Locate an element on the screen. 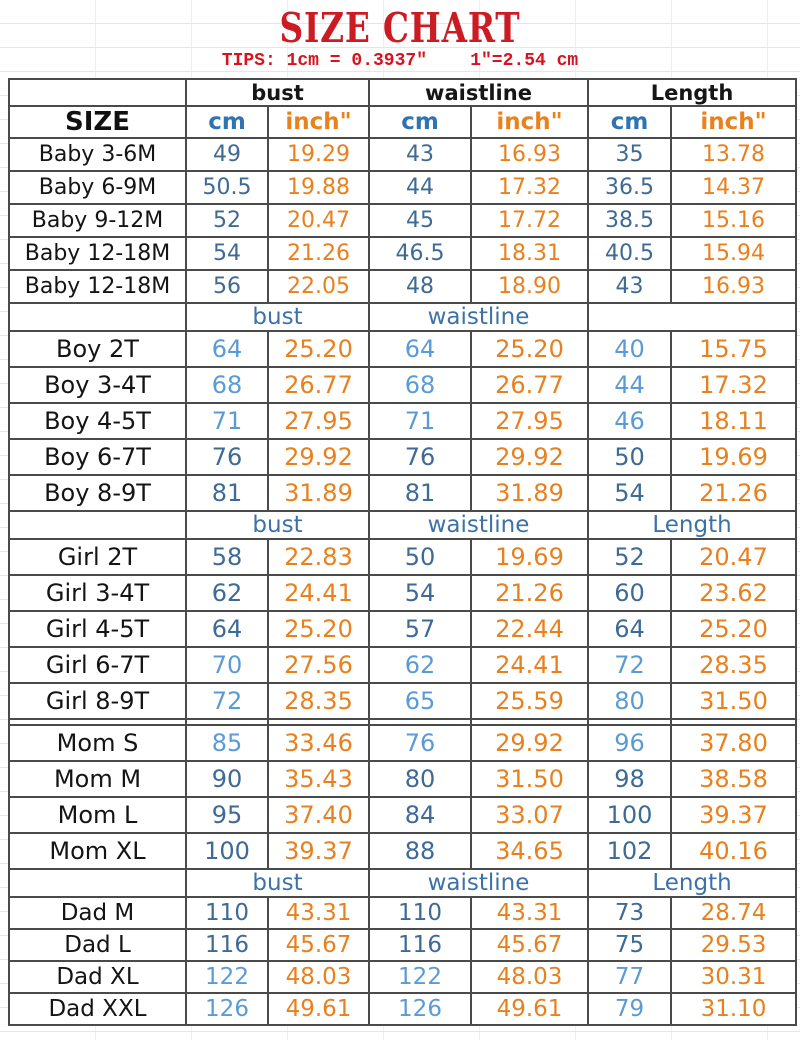 The width and height of the screenshot is (800, 1040). inch-value-cell: 22.44 is located at coordinates (529, 629).